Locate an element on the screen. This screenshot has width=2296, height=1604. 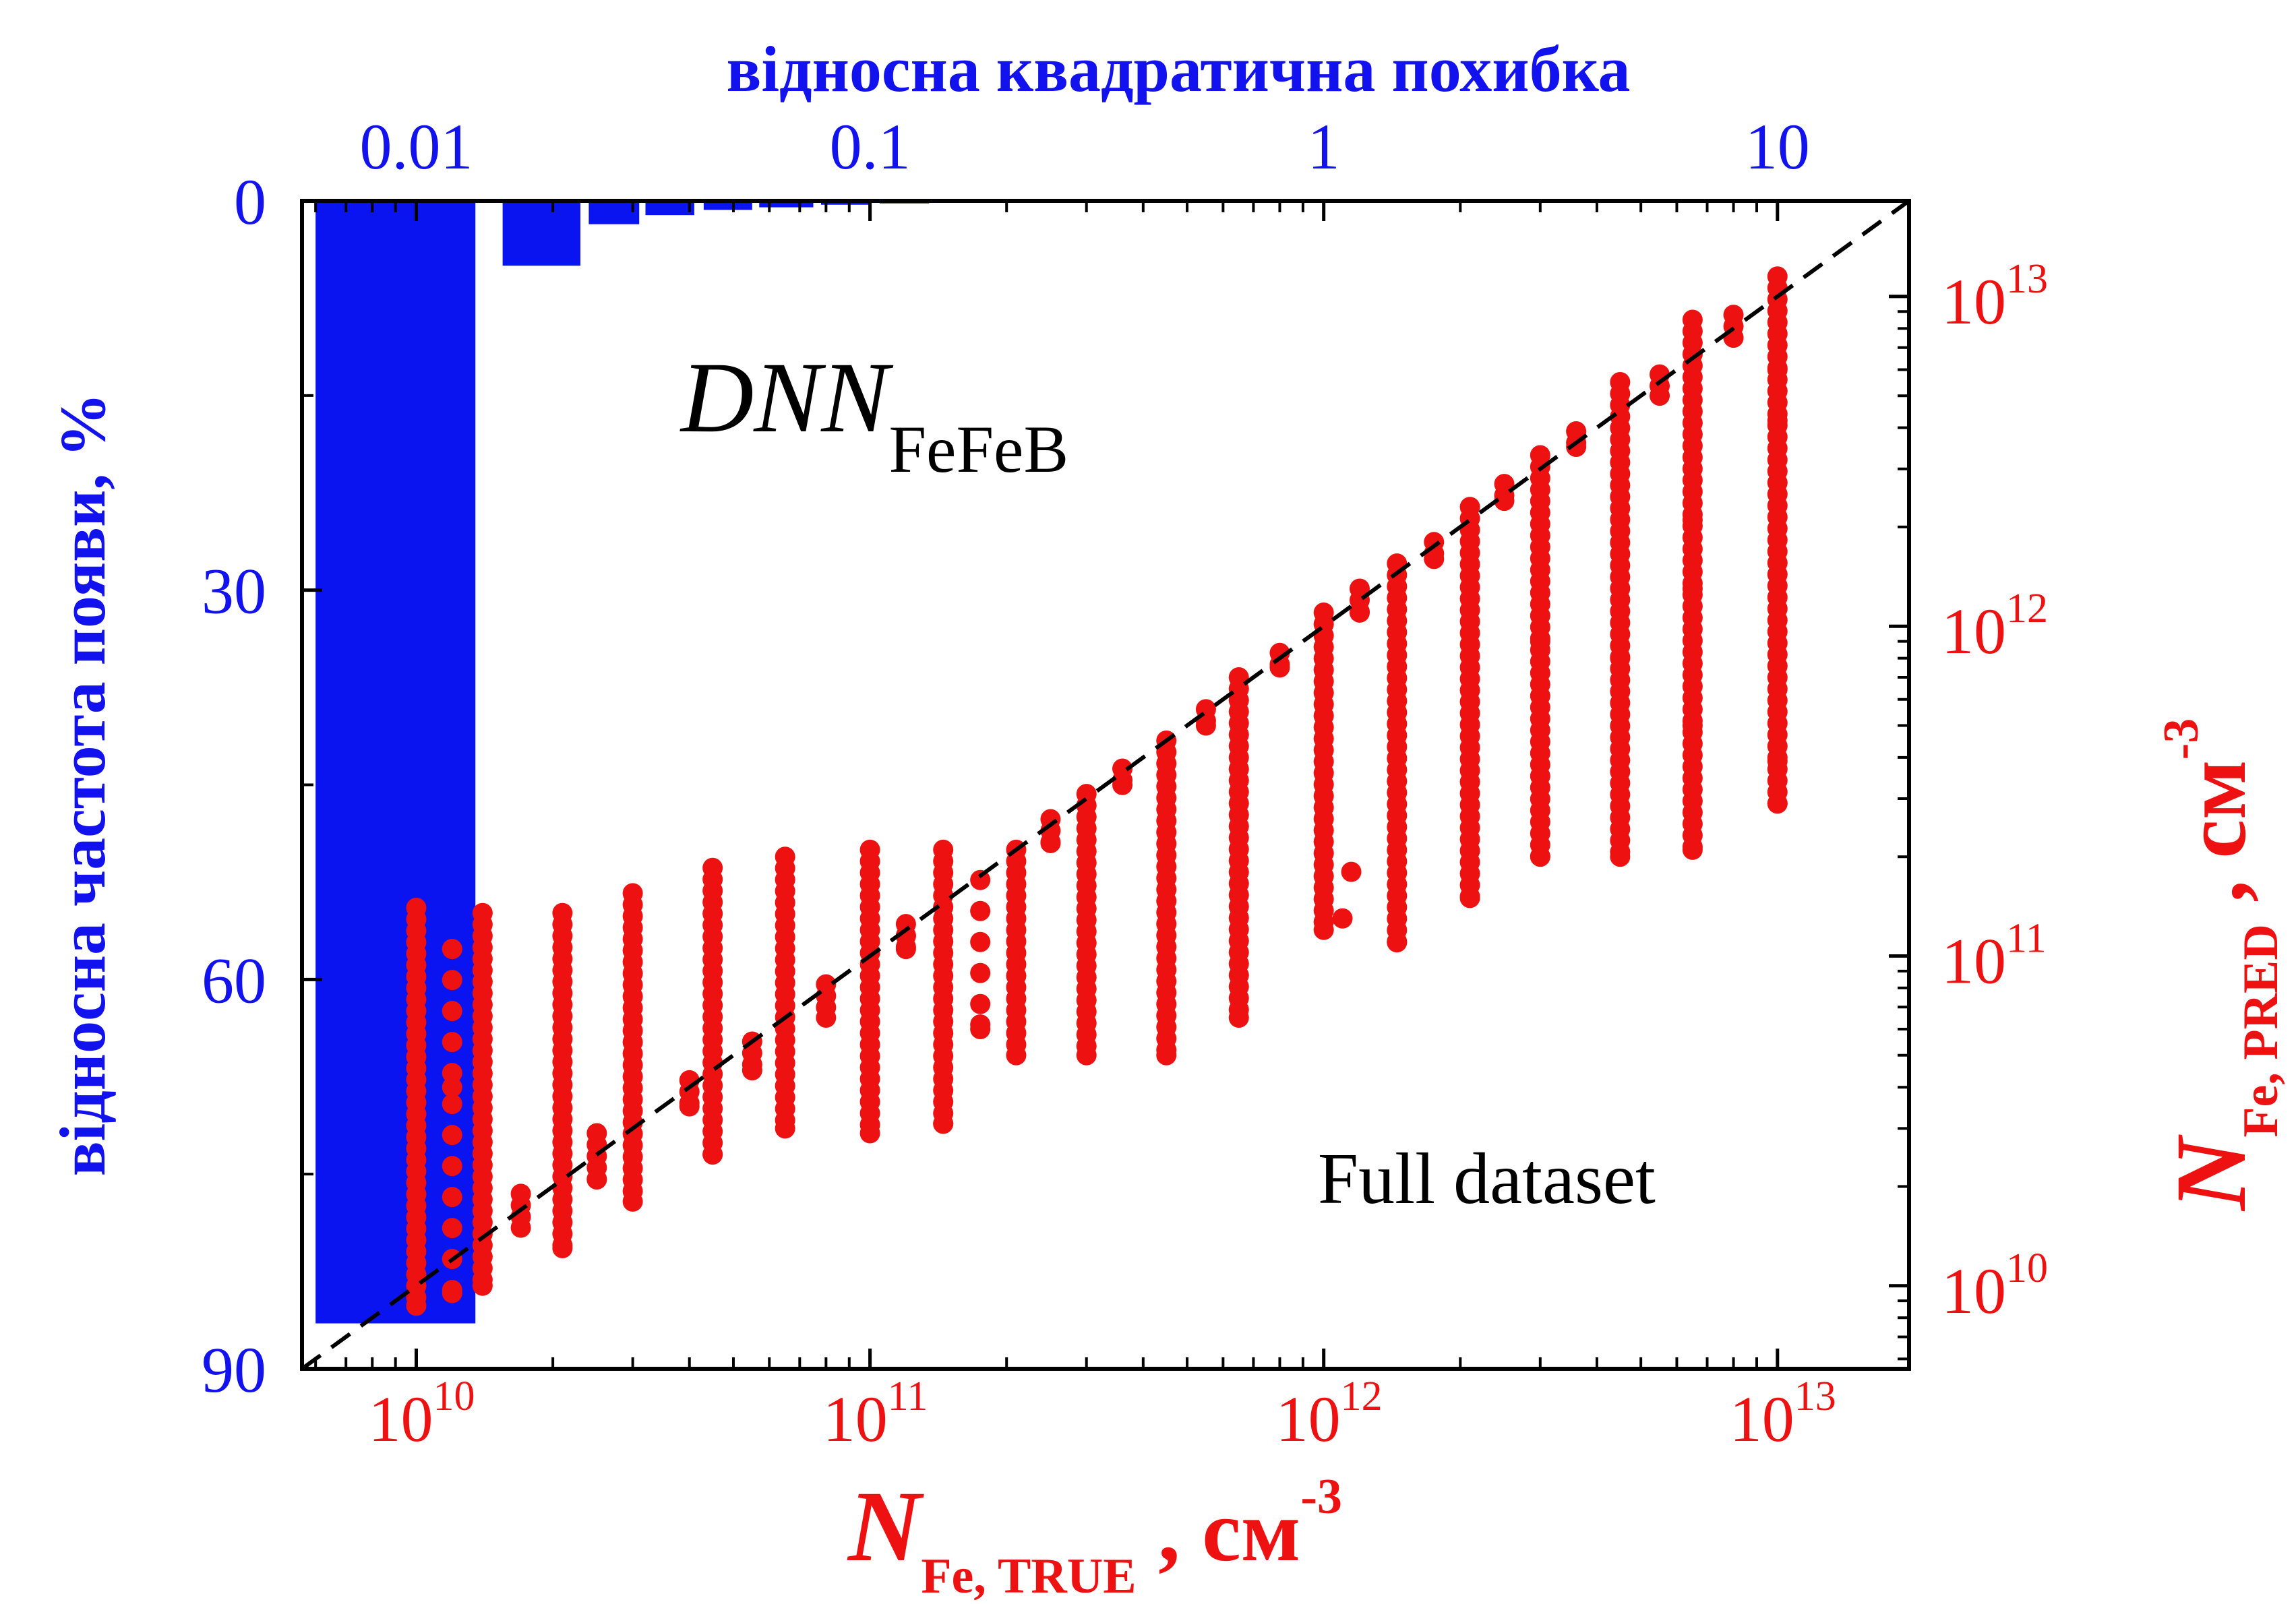
bottom-axis-tick-label: 1012 is located at coordinates (1329, 1415).